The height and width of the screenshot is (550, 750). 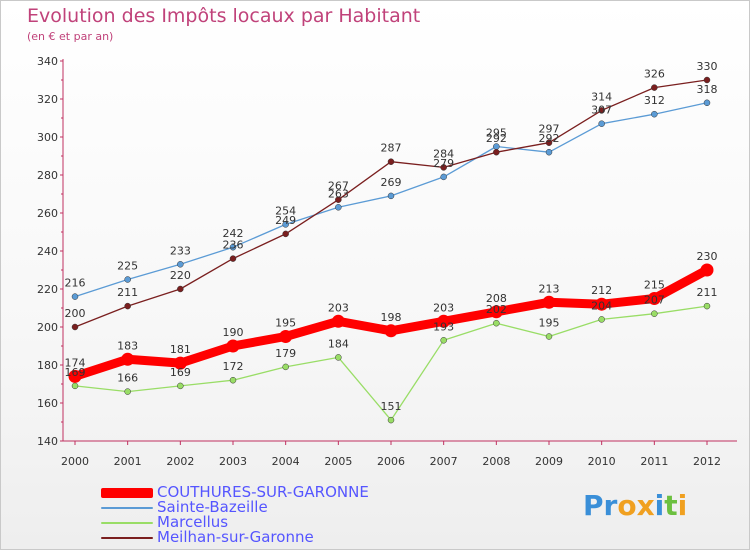 I want to click on data-label: 279, so click(x=443, y=163).